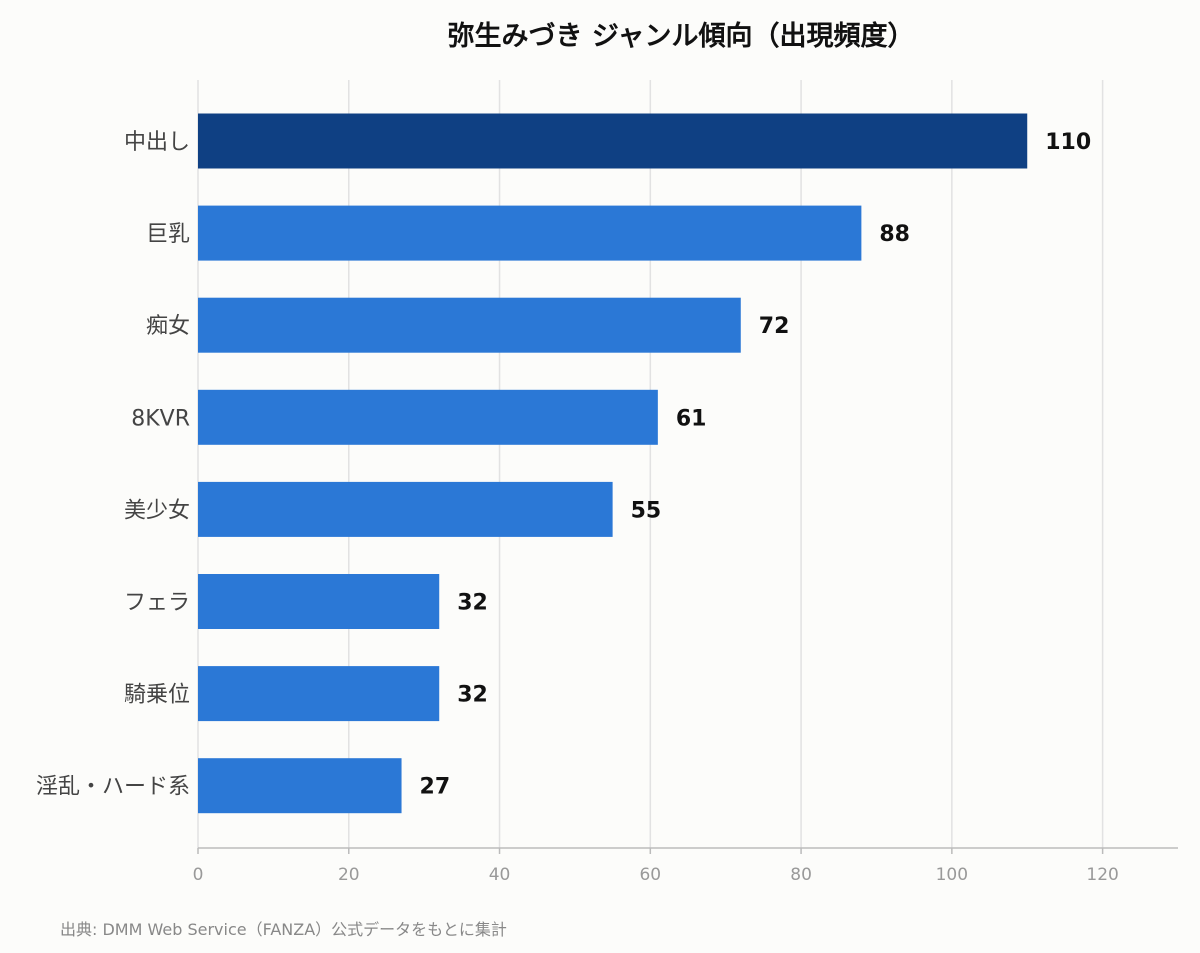 Image resolution: width=1200 pixels, height=953 pixels. I want to click on source-note: 出典: DMM Web Service（FANZA）公式データをもとに集計, so click(283, 929).